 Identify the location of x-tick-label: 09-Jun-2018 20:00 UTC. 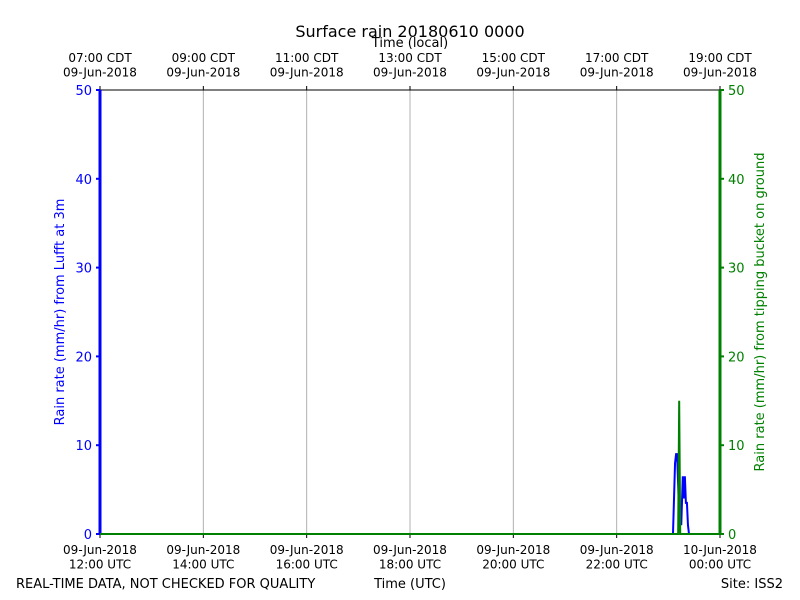
(513, 557).